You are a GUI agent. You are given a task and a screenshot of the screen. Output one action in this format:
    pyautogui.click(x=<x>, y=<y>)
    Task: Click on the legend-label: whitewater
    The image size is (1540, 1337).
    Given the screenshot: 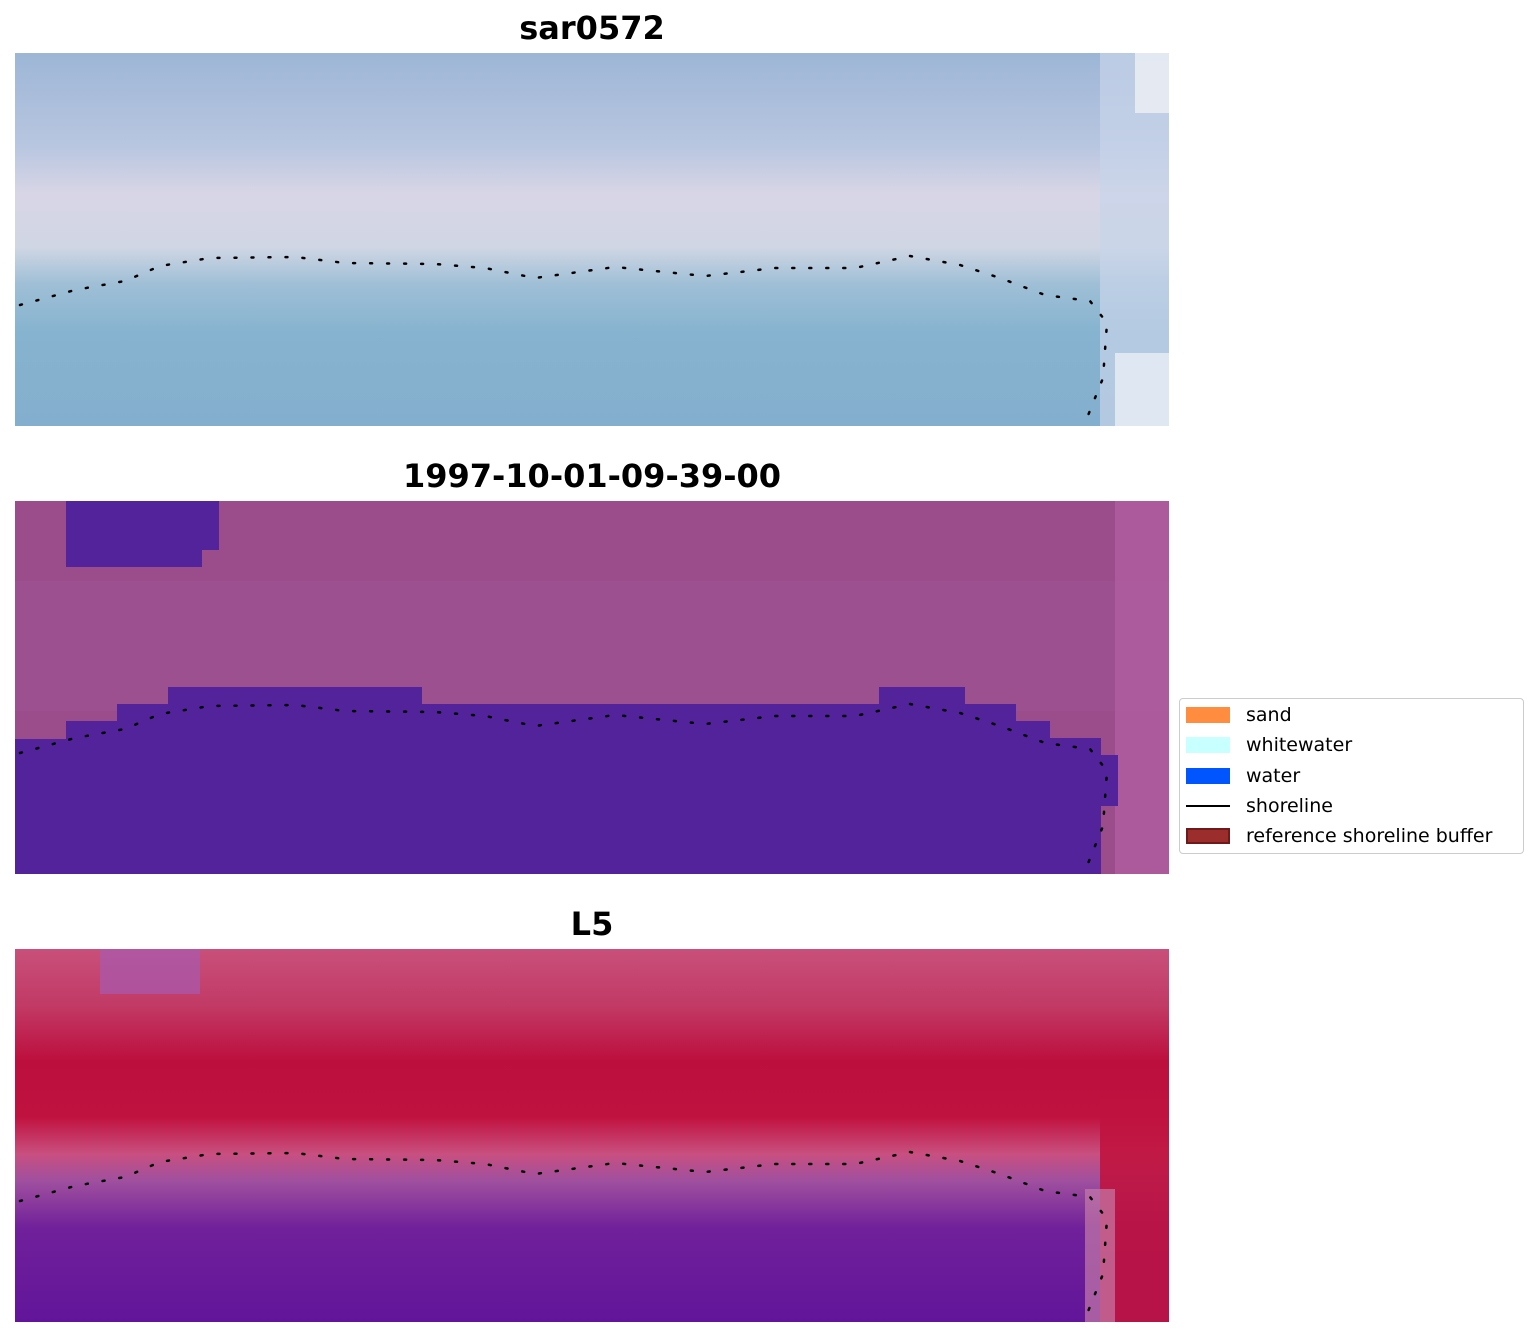 What is the action you would take?
    pyautogui.click(x=1299, y=745)
    